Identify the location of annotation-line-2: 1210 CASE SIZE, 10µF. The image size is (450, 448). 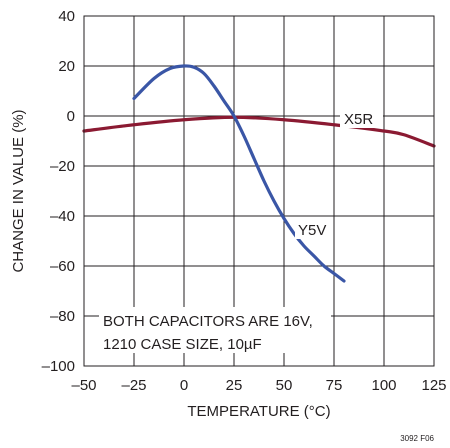
(182, 344).